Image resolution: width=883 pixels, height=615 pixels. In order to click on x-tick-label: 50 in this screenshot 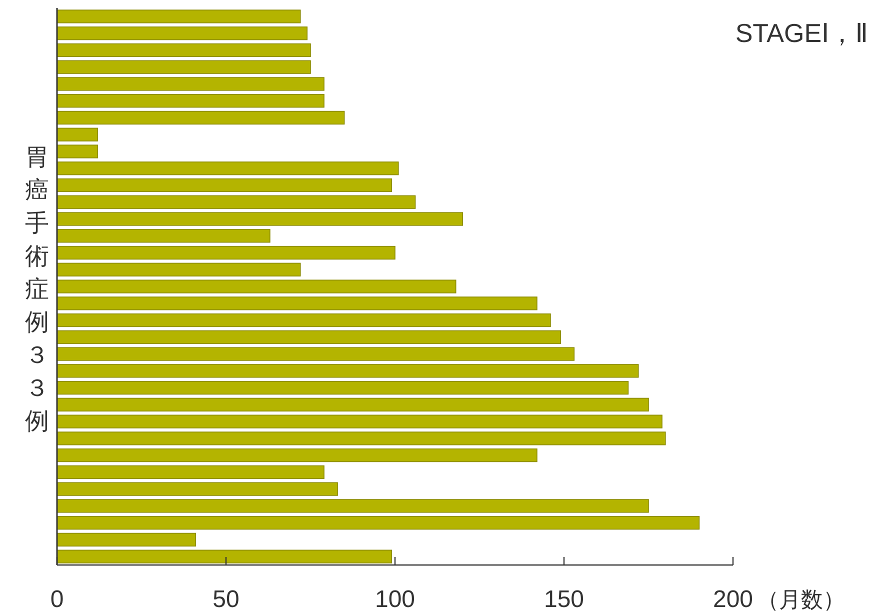, I will do `click(226, 599)`.